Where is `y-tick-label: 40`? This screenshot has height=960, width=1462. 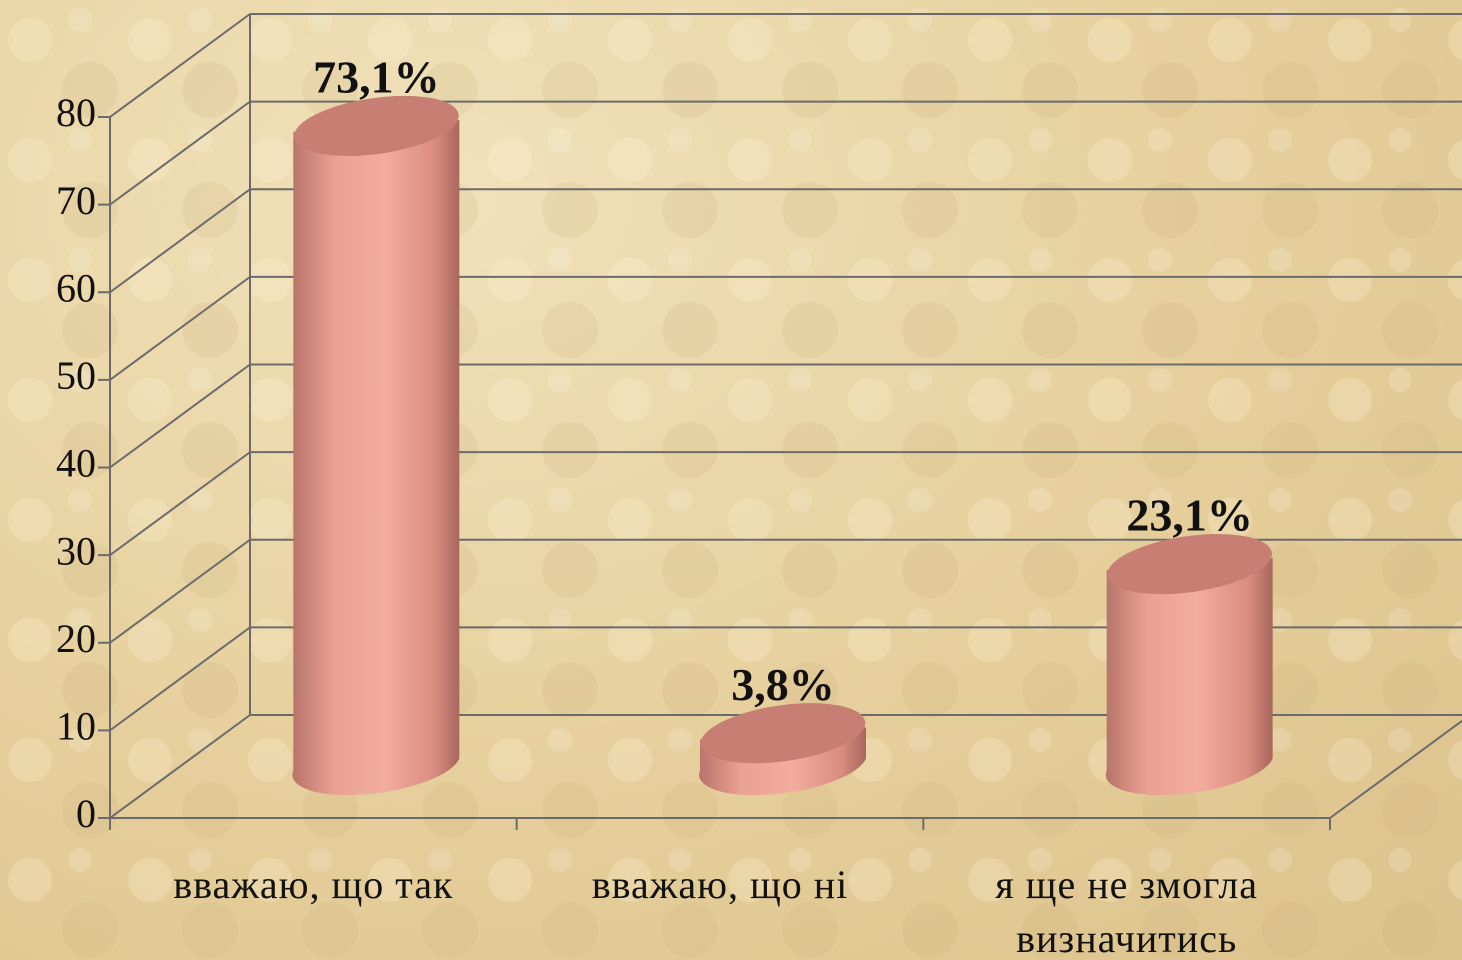
y-tick-label: 40 is located at coordinates (76, 463).